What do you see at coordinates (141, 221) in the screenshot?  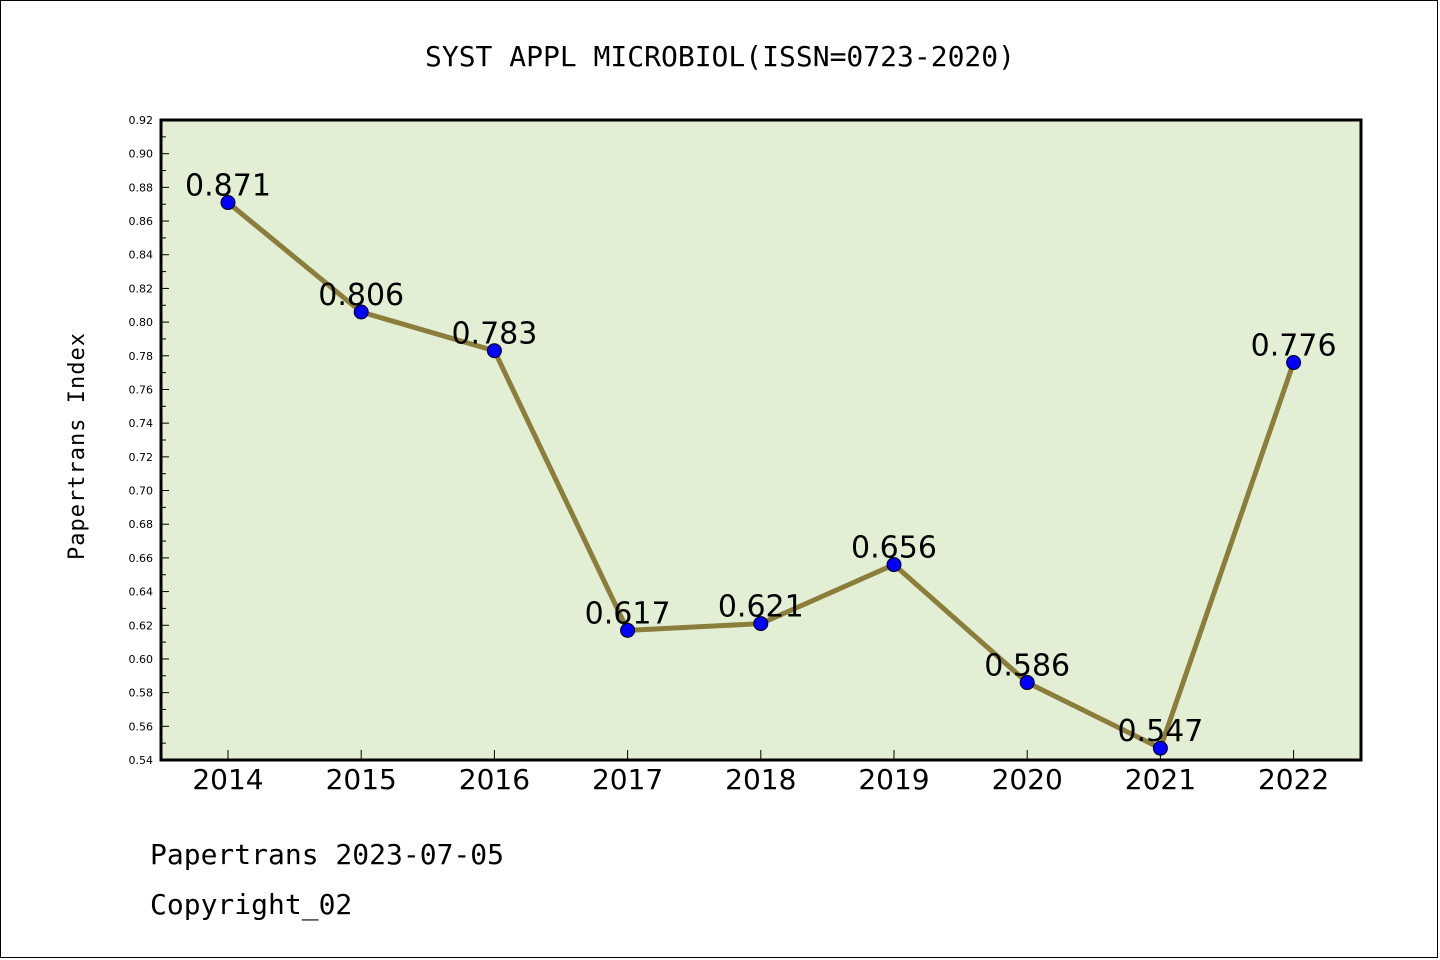 I see `y-tick-label: 0.86` at bounding box center [141, 221].